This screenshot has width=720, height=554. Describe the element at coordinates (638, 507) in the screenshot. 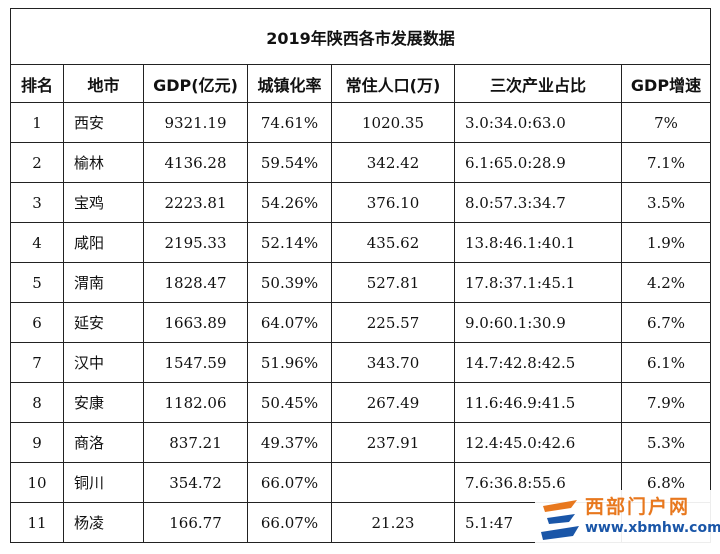

I see `watermark-name: 西部门户网` at that location.